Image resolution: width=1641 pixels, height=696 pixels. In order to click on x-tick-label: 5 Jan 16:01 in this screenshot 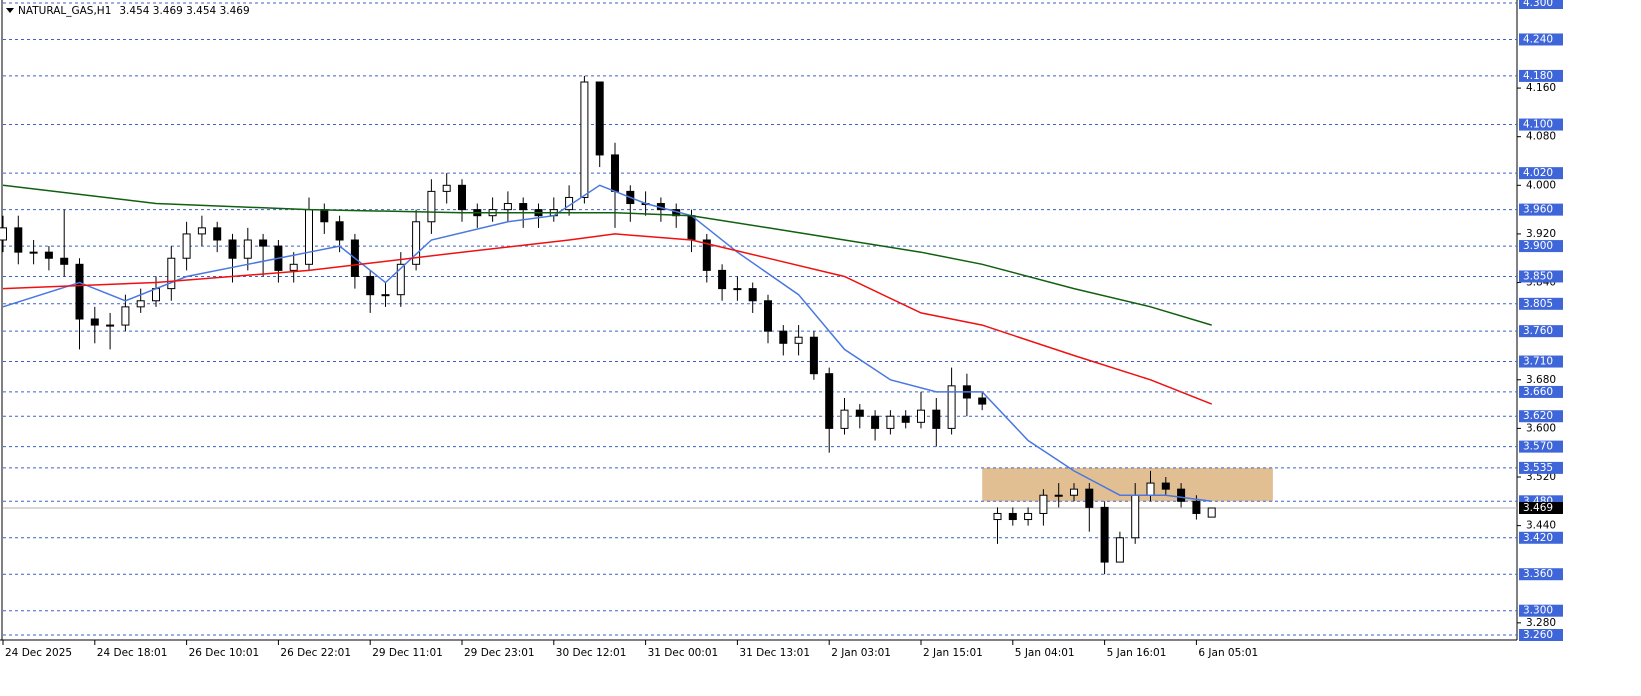, I will do `click(1137, 653)`.